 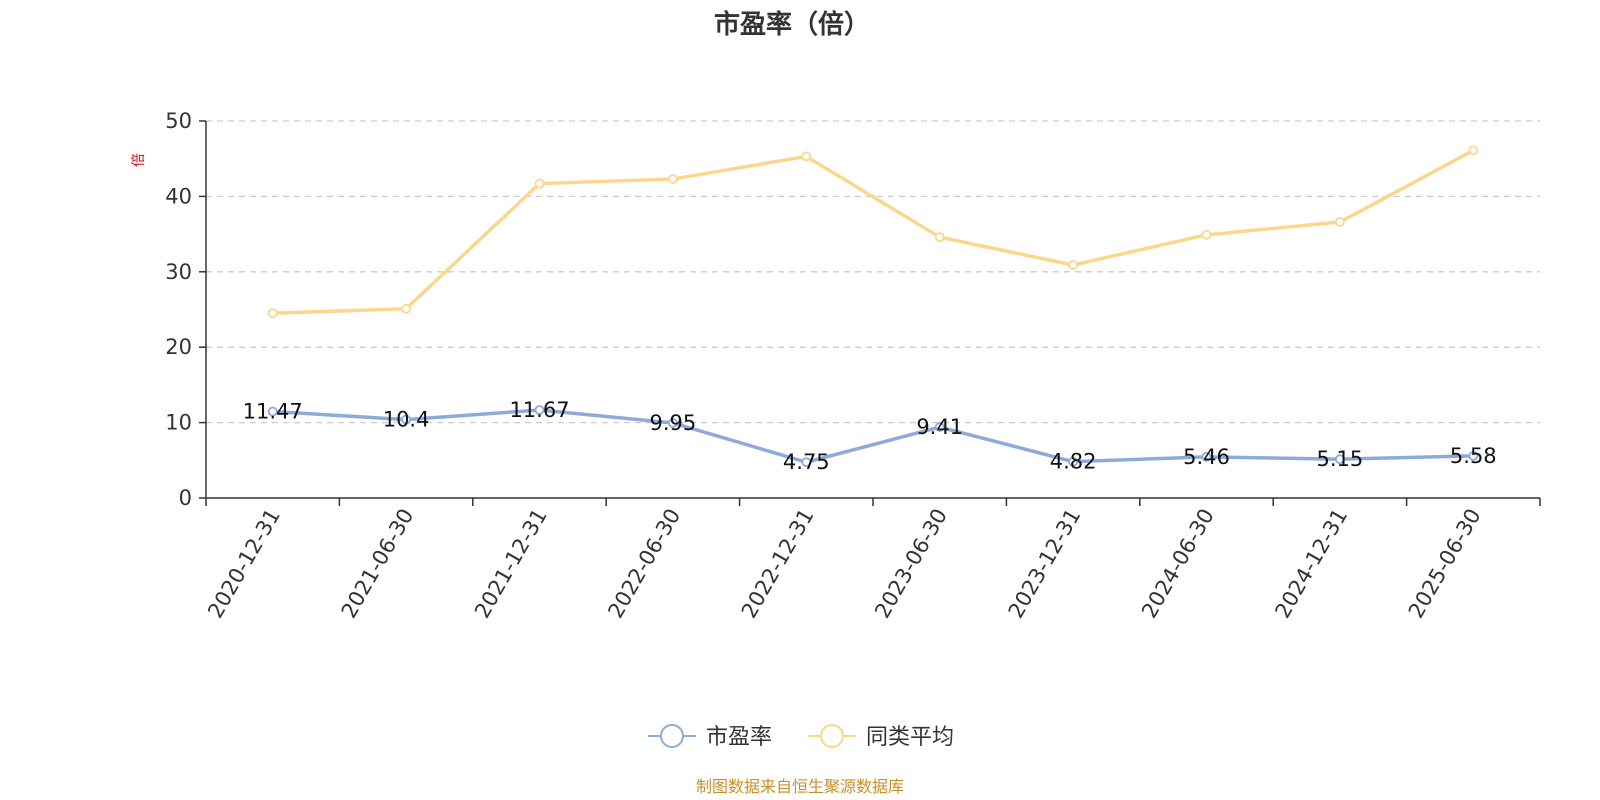 I want to click on y-tick-label: 40, so click(x=178, y=196).